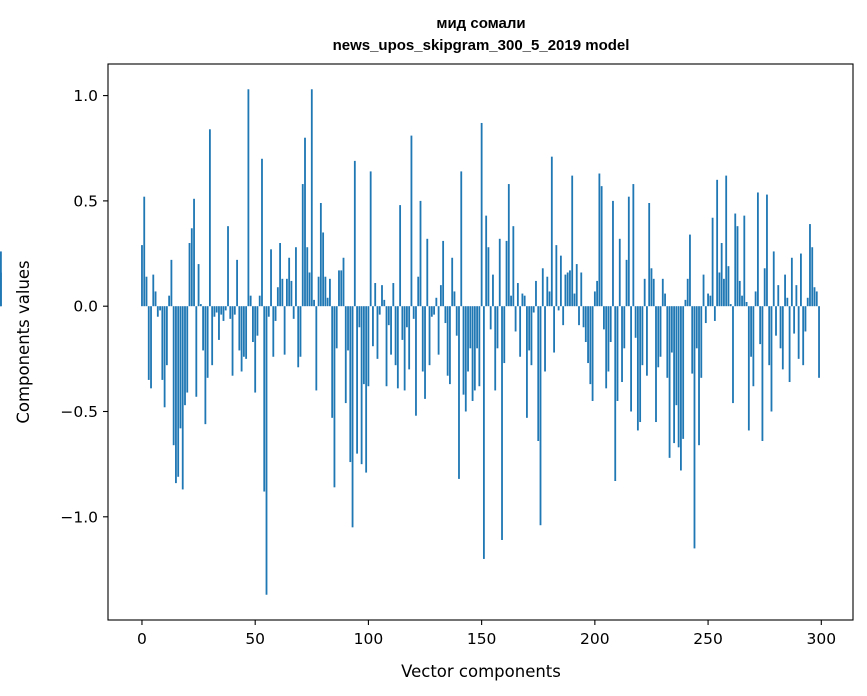  What do you see at coordinates (79, 517) in the screenshot?
I see `y-tick-label: −1.0` at bounding box center [79, 517].